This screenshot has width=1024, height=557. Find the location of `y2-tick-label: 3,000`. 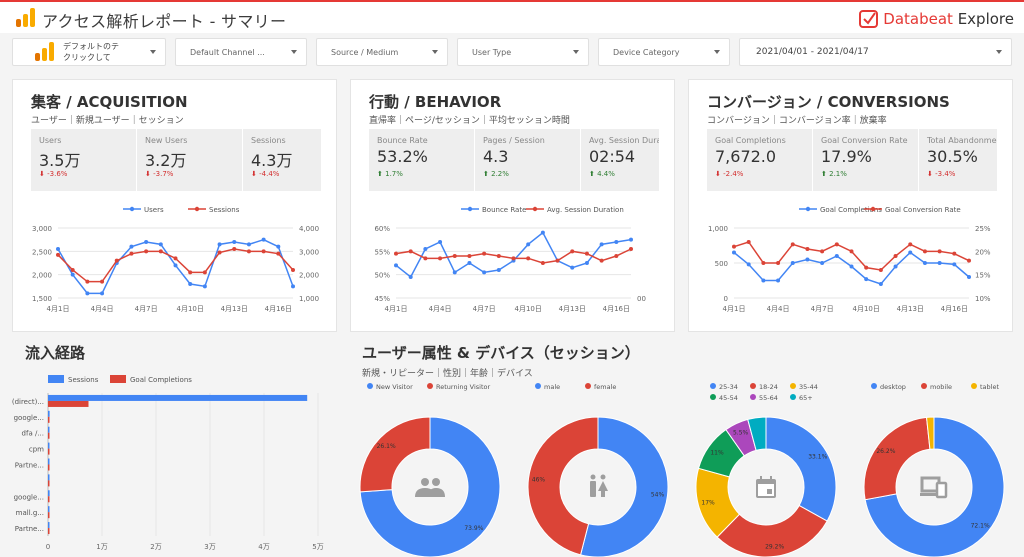

y2-tick-label: 3,000 is located at coordinates (309, 252).